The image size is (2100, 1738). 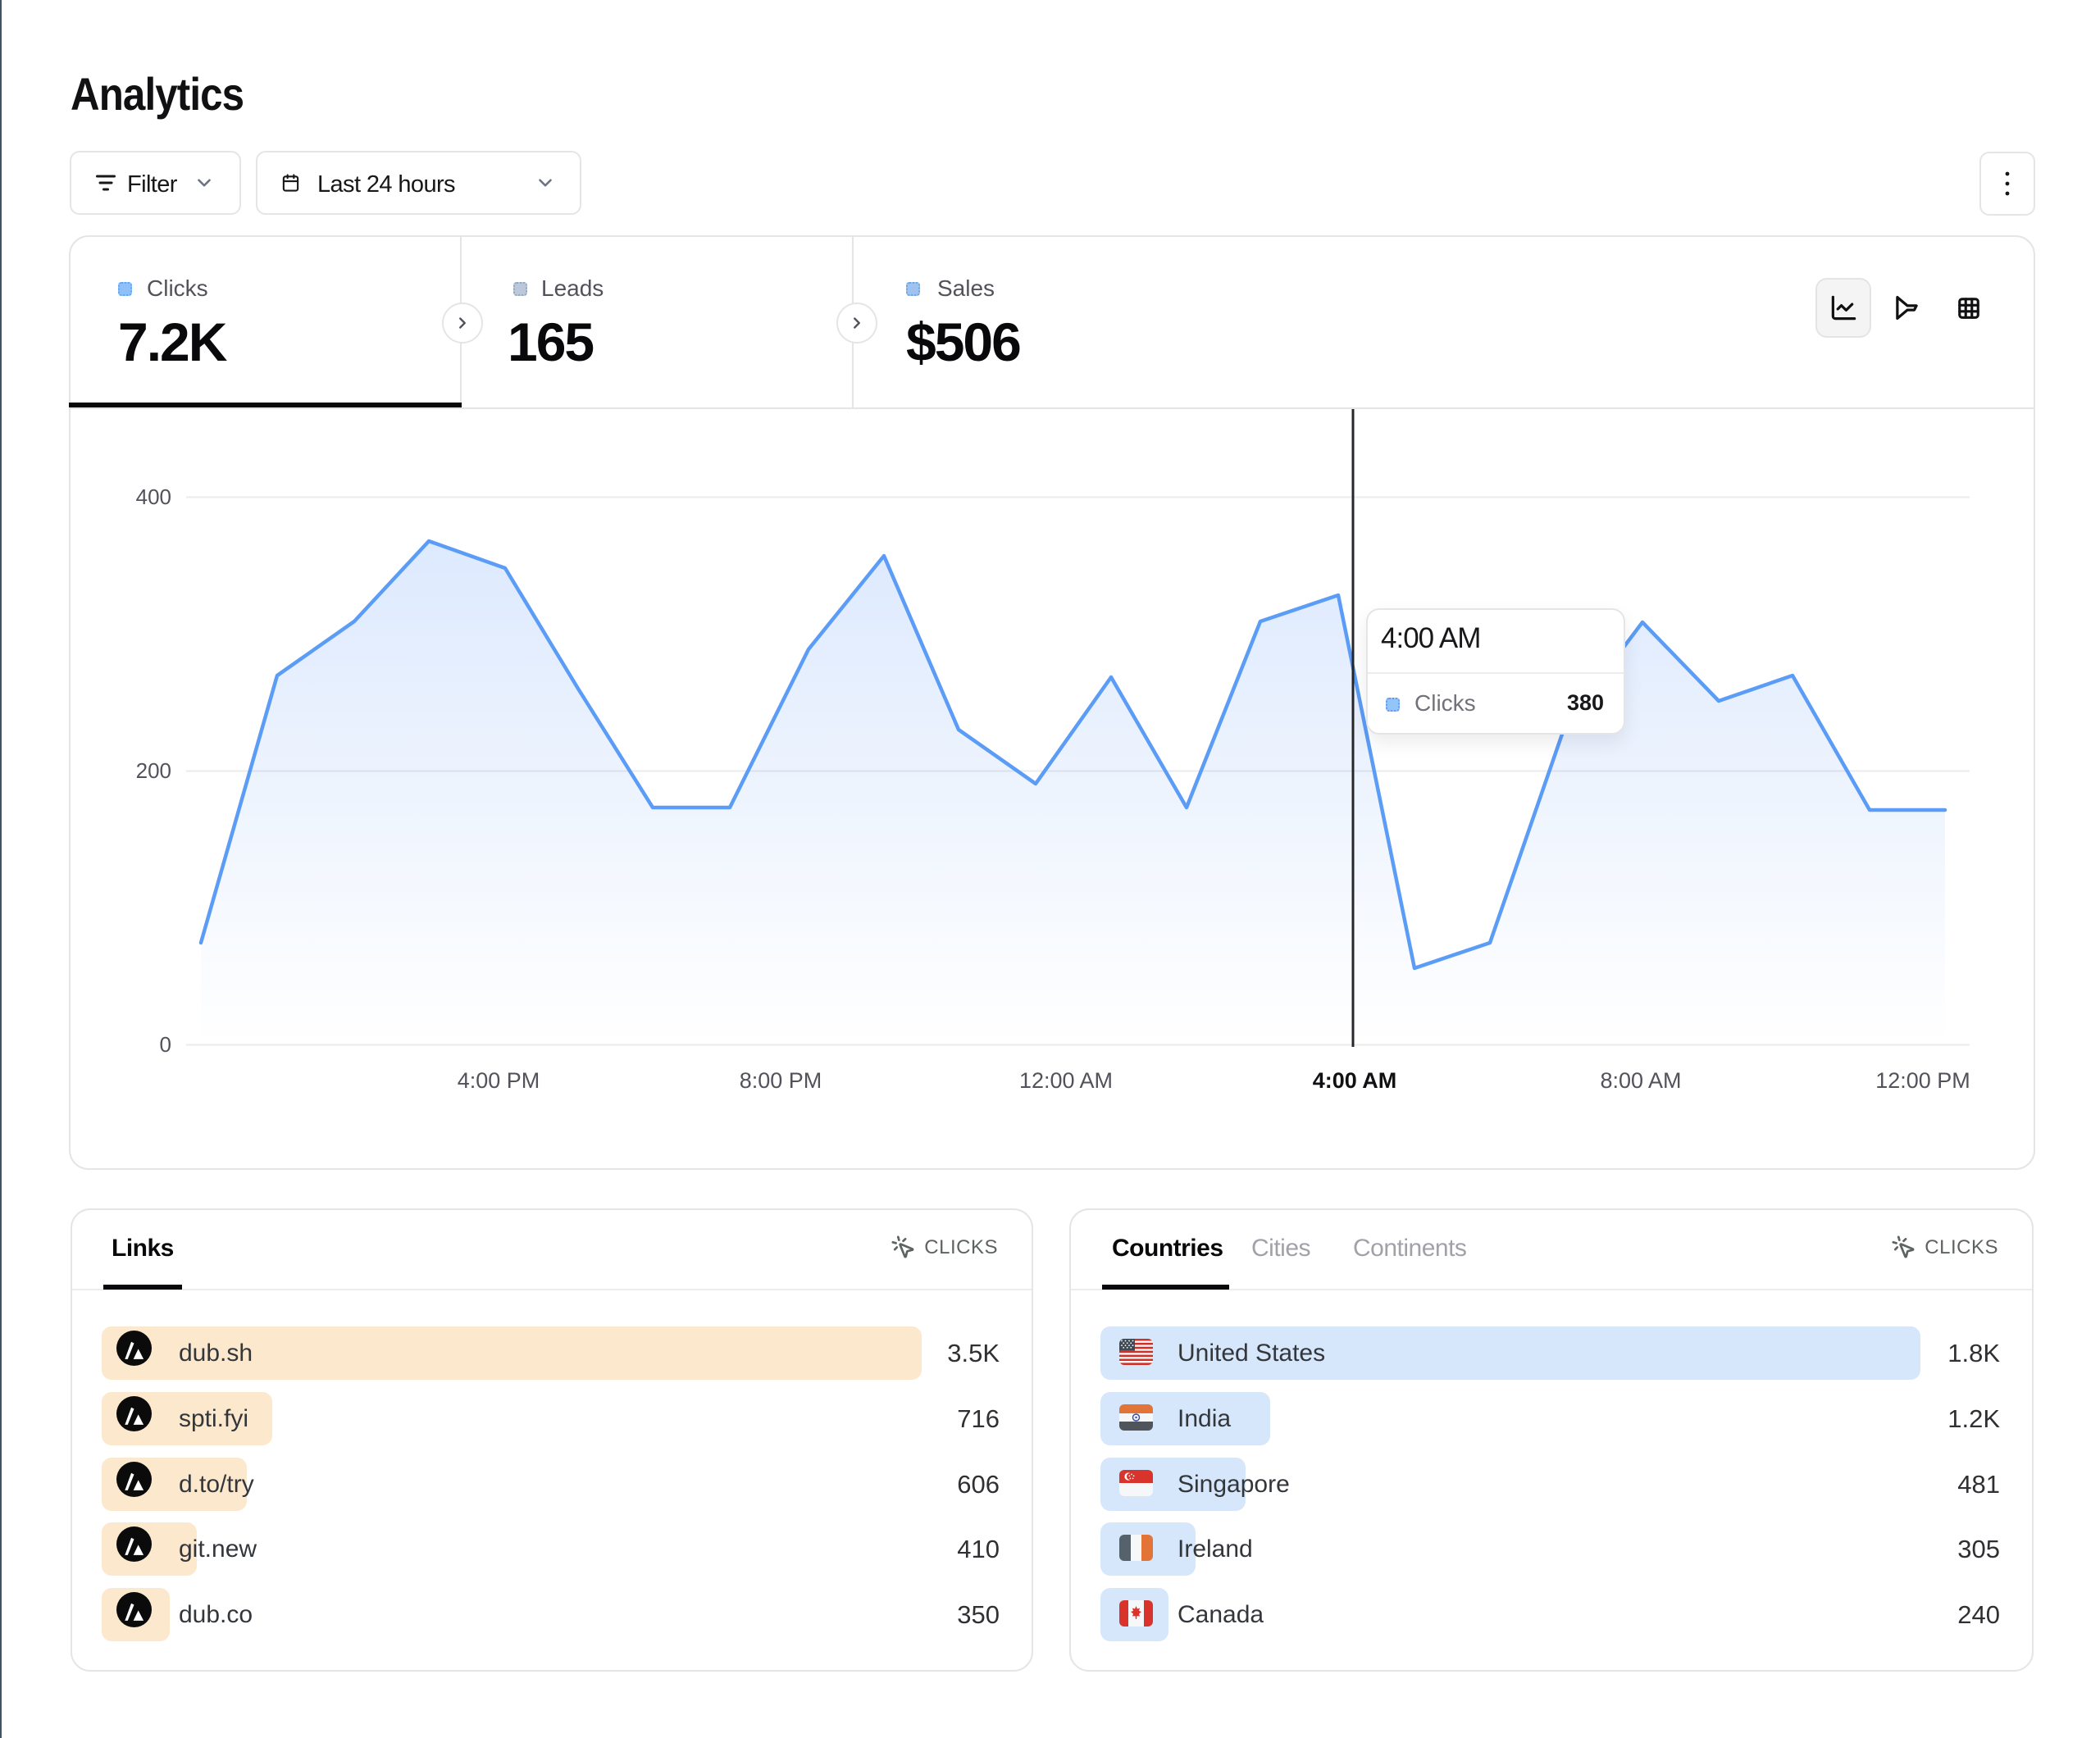 I want to click on svg-text: 8:00 AM, so click(x=1640, y=1080).